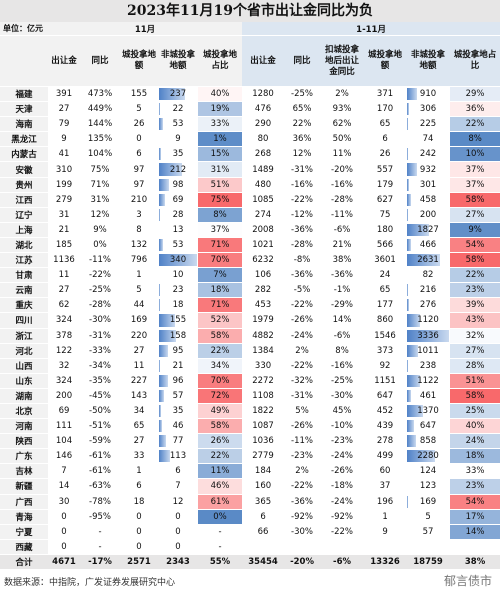 Image resolution: width=500 pixels, height=592 pixels. What do you see at coordinates (385, 351) in the screenshot?
I see `cell: 373` at bounding box center [385, 351].